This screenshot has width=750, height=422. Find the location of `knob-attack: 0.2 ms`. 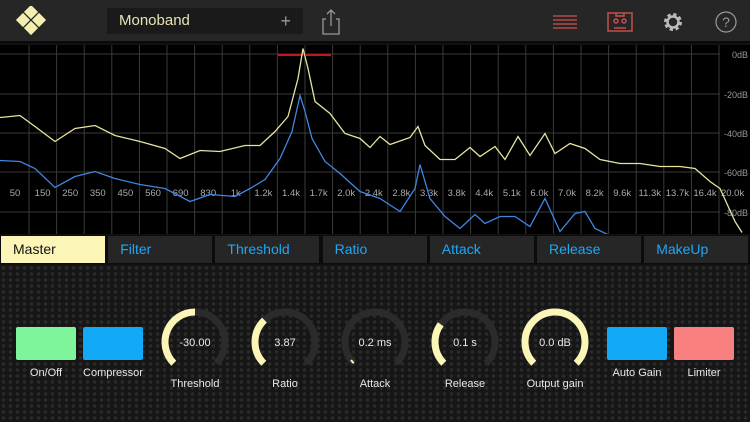

knob-attack: 0.2 ms is located at coordinates (375, 342).